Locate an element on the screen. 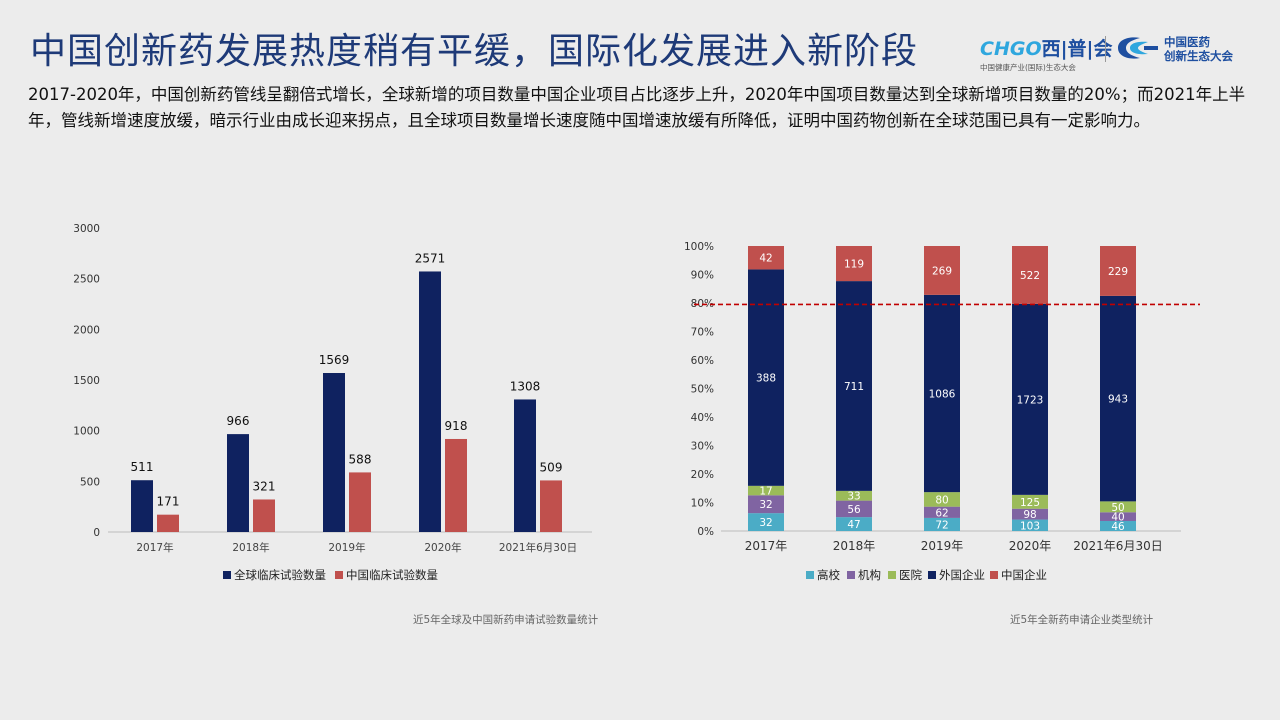 Image resolution: width=1280 pixels, height=720 pixels. segment-value-label: 522 is located at coordinates (1030, 276).